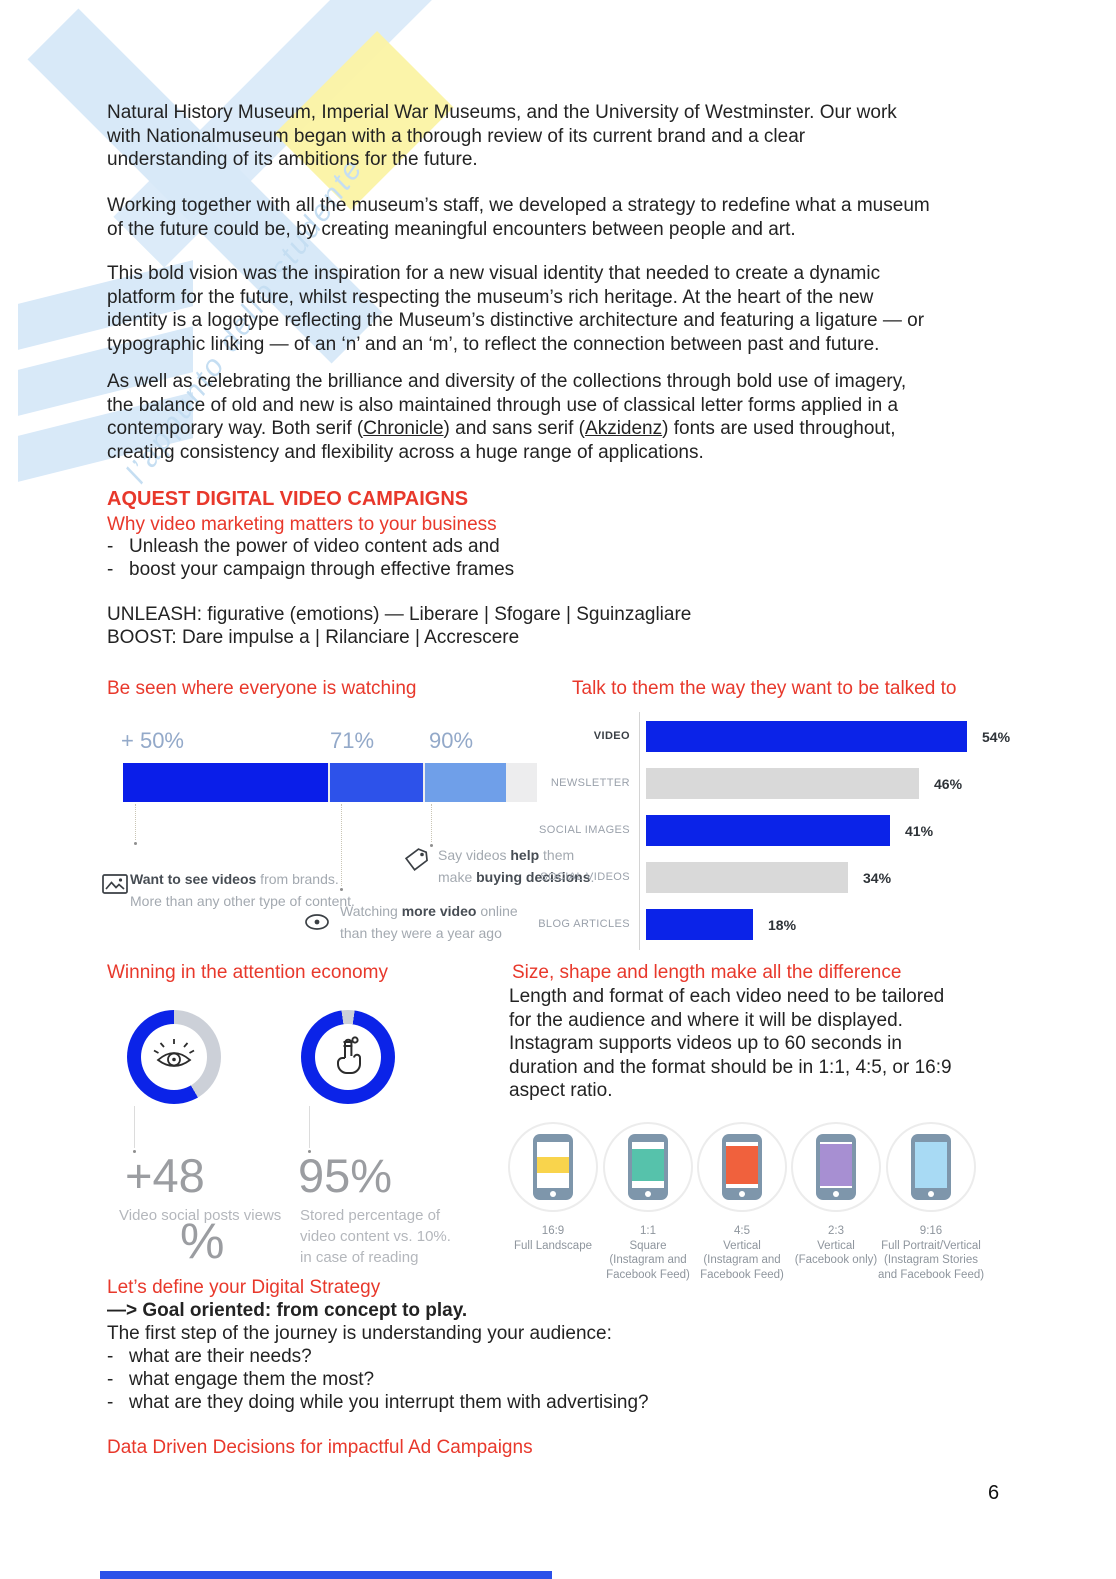 Image resolution: width=1116 pixels, height=1579 pixels. What do you see at coordinates (584, 924) in the screenshot?
I see `bar-category-blog-articles: BLOG ARTICLES` at bounding box center [584, 924].